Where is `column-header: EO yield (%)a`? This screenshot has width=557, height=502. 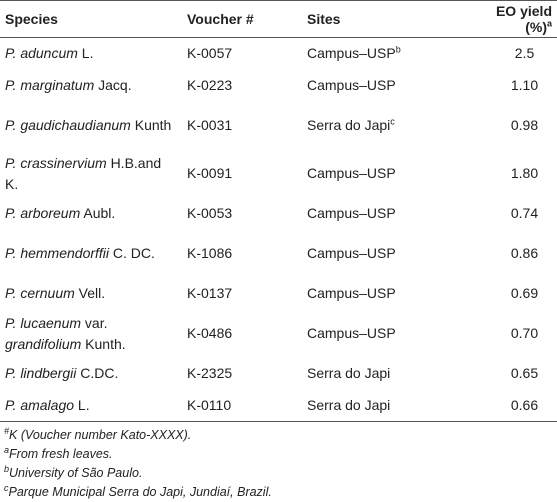 column-header: EO yield (%)a is located at coordinates (512, 19).